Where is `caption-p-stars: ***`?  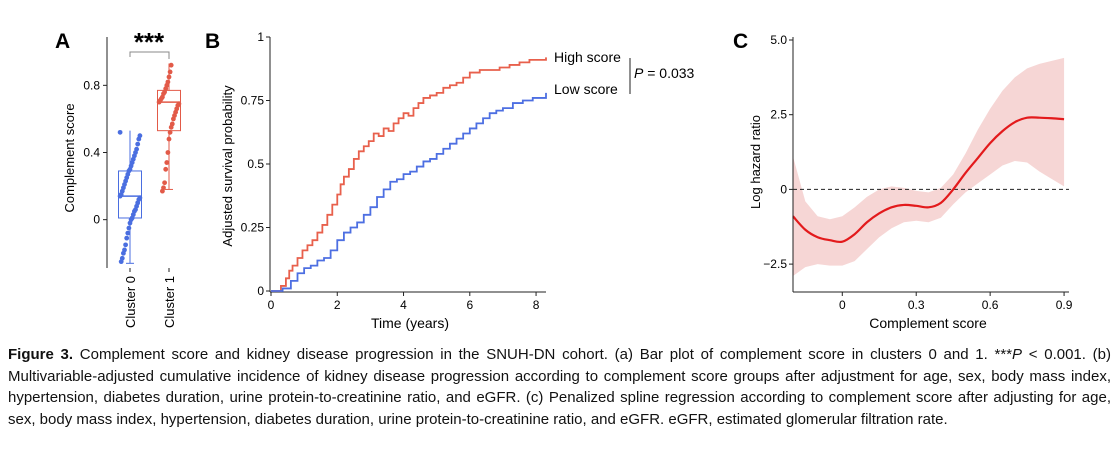
caption-p-stars: *** is located at coordinates (1003, 354).